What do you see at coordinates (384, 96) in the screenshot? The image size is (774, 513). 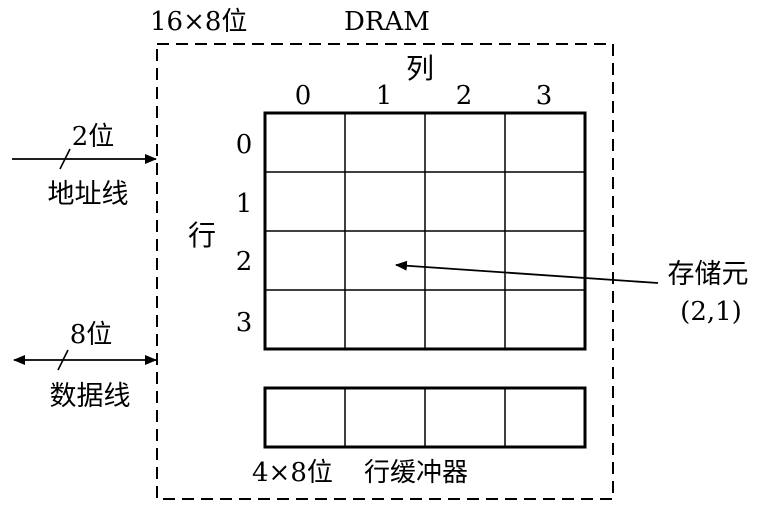 I see `column-label-1: 1` at bounding box center [384, 96].